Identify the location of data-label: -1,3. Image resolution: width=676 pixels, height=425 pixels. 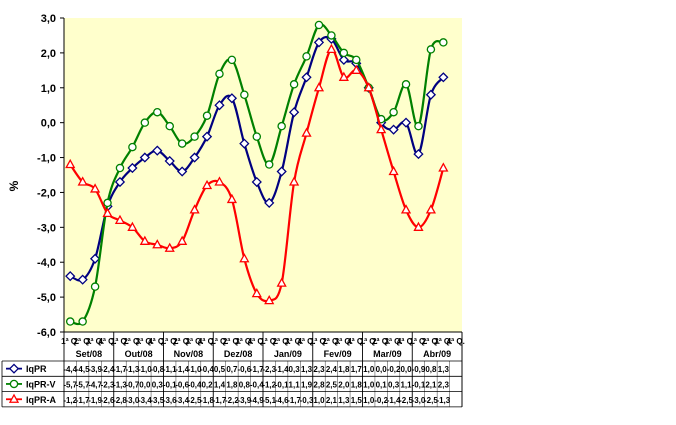
(443, 400).